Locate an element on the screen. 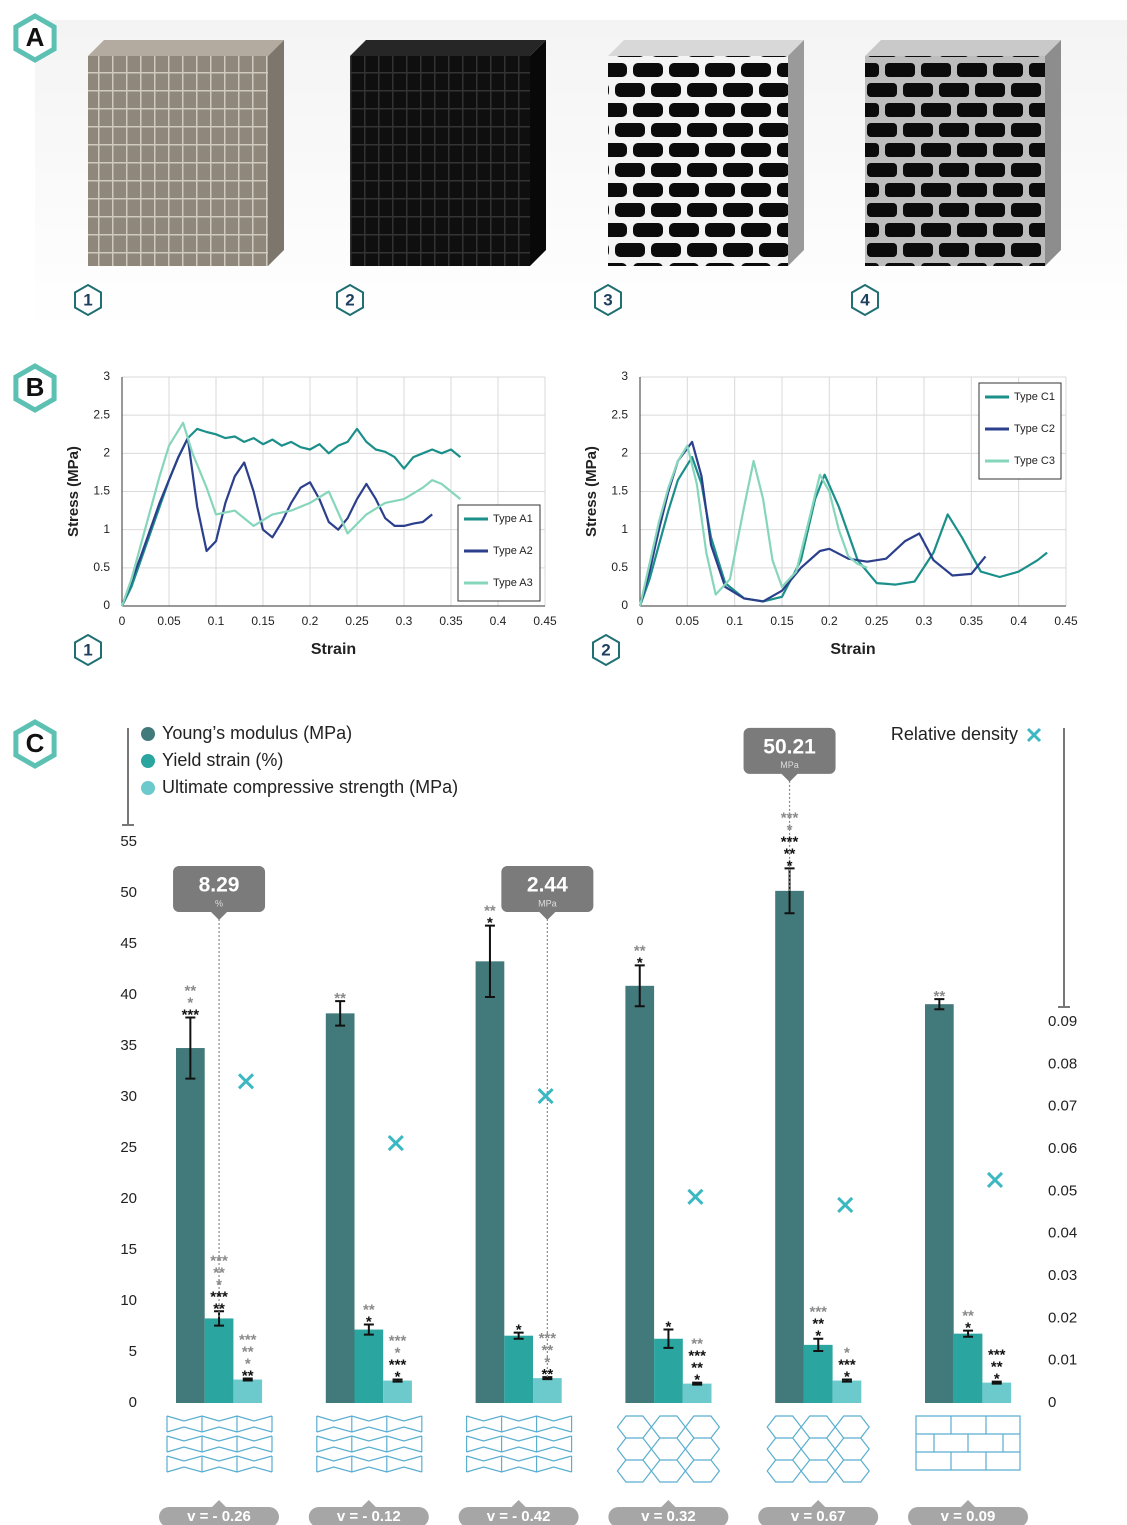 The height and width of the screenshot is (1525, 1127). y-tick-label: 1 is located at coordinates (106, 529).